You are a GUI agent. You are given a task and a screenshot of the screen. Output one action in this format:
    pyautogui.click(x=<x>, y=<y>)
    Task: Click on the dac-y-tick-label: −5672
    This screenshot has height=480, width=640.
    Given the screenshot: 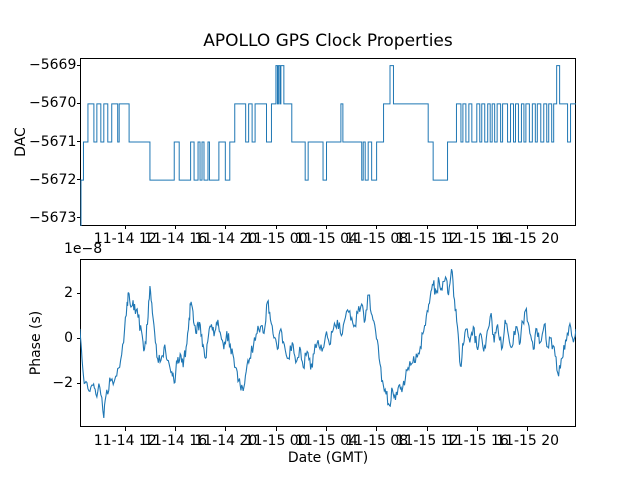 What is the action you would take?
    pyautogui.click(x=53, y=179)
    